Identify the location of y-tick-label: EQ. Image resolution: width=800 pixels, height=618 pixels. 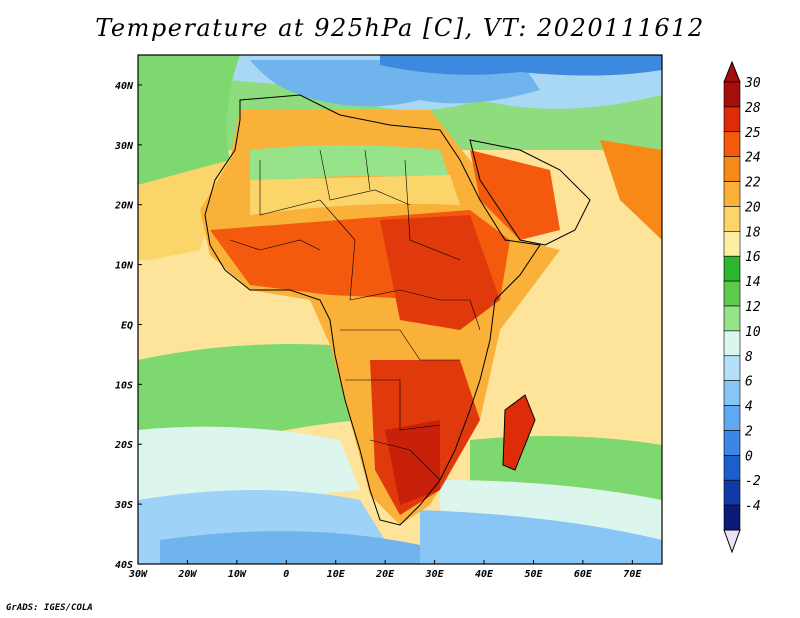
(127, 325).